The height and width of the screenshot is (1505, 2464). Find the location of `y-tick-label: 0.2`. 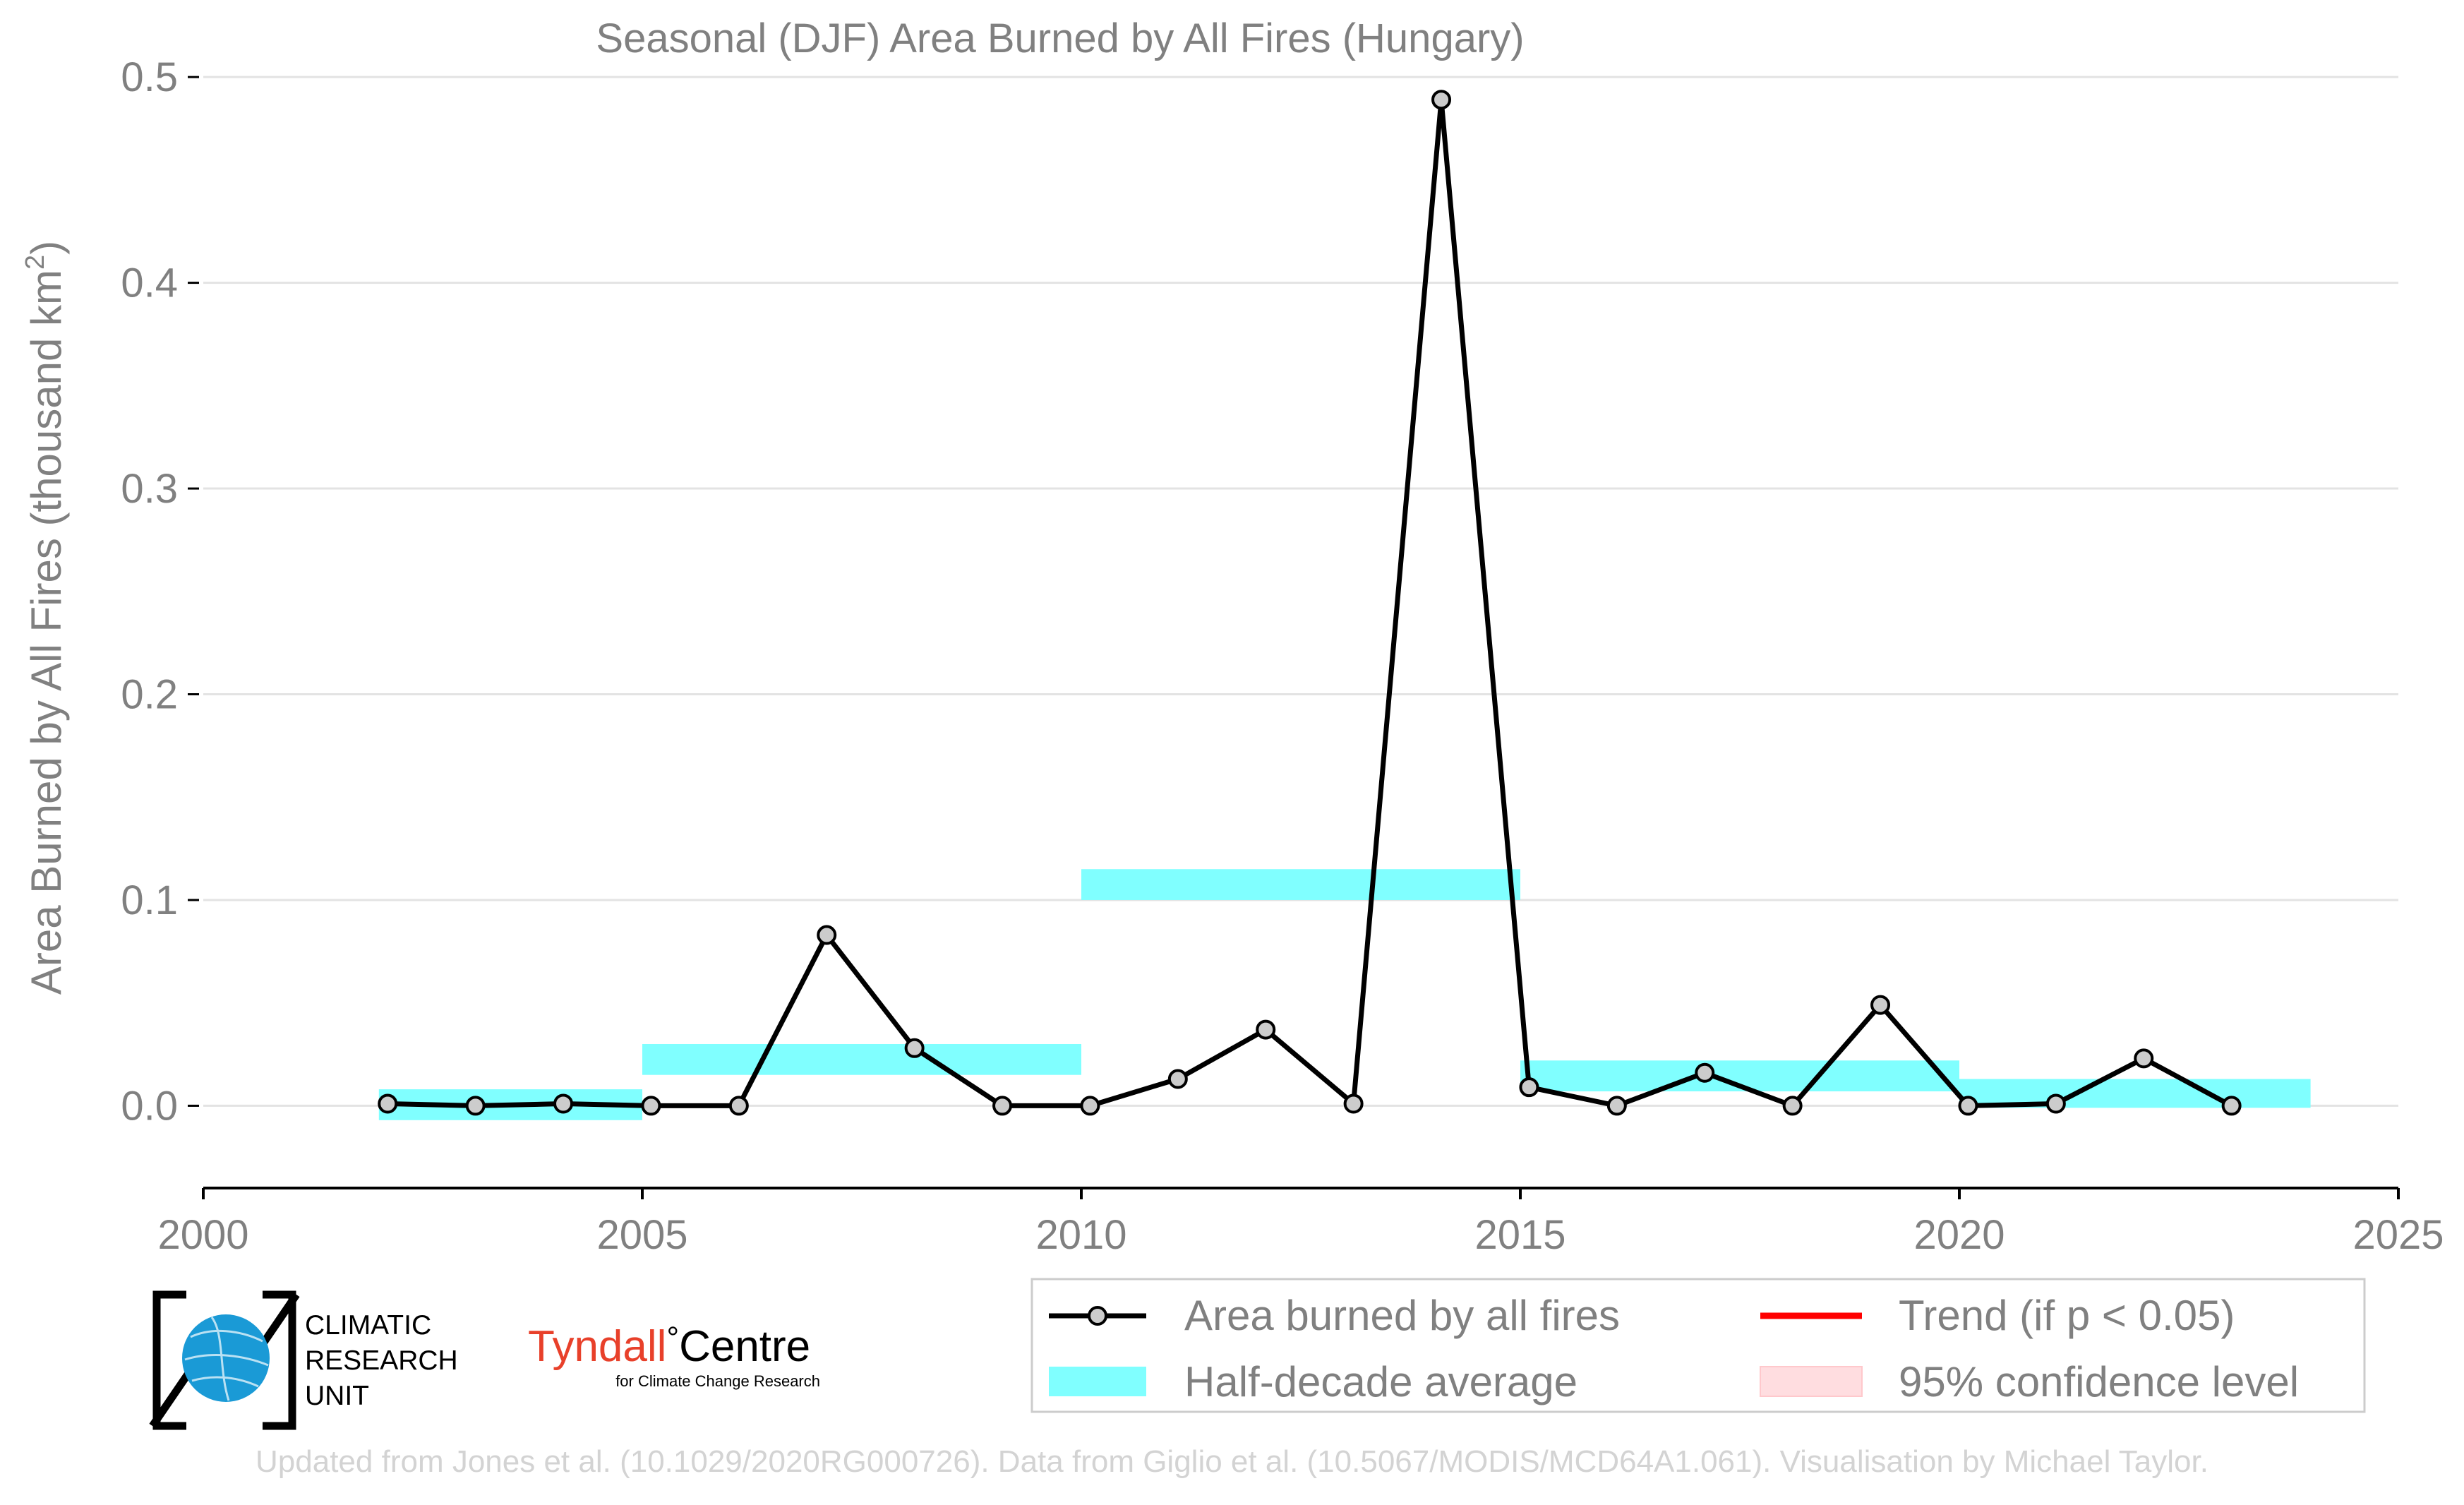

y-tick-label: 0.2 is located at coordinates (149, 695).